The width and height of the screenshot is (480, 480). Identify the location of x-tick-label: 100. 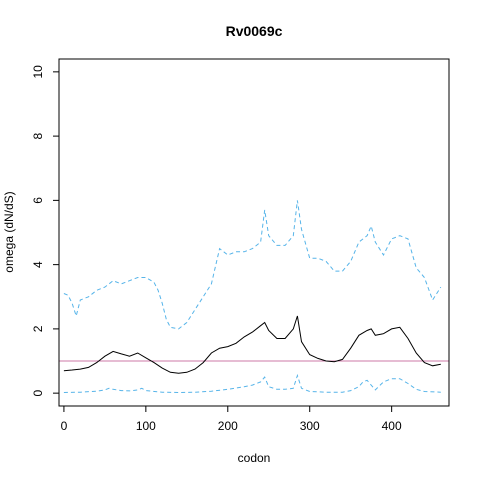
(146, 426).